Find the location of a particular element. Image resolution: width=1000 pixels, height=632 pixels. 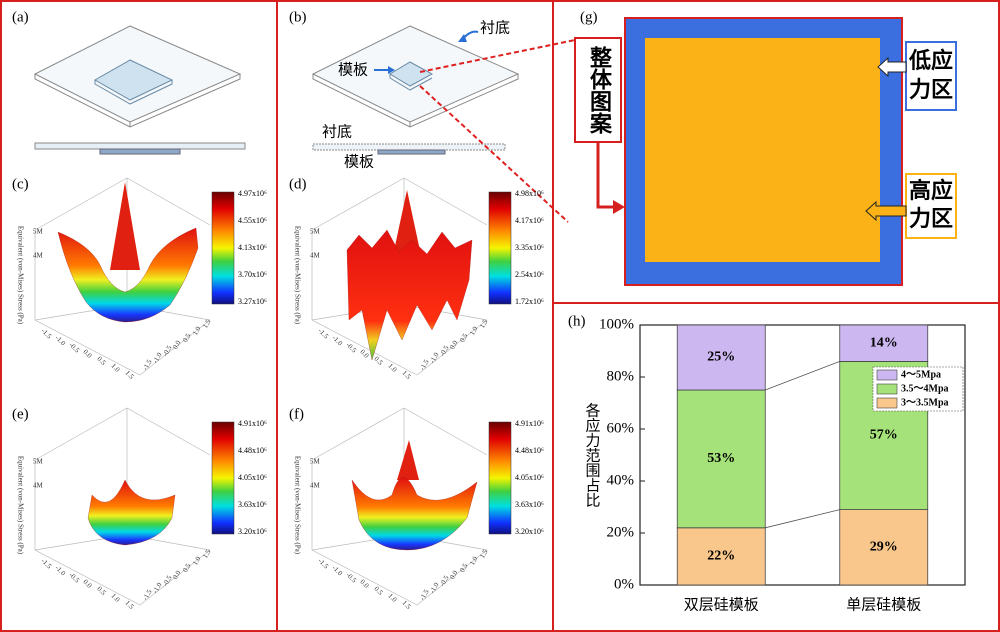

annotation: 整体图案 is located at coordinates (599, 89).